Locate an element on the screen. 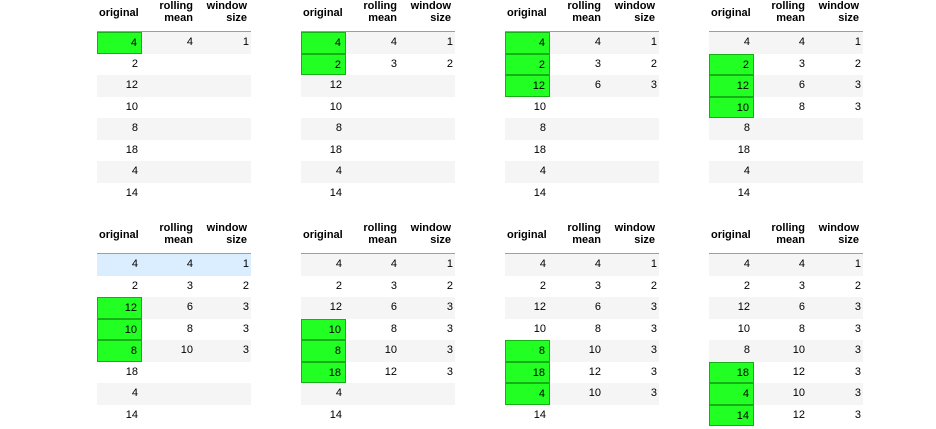 The width and height of the screenshot is (936, 429). table-row: 4 is located at coordinates (174, 172).